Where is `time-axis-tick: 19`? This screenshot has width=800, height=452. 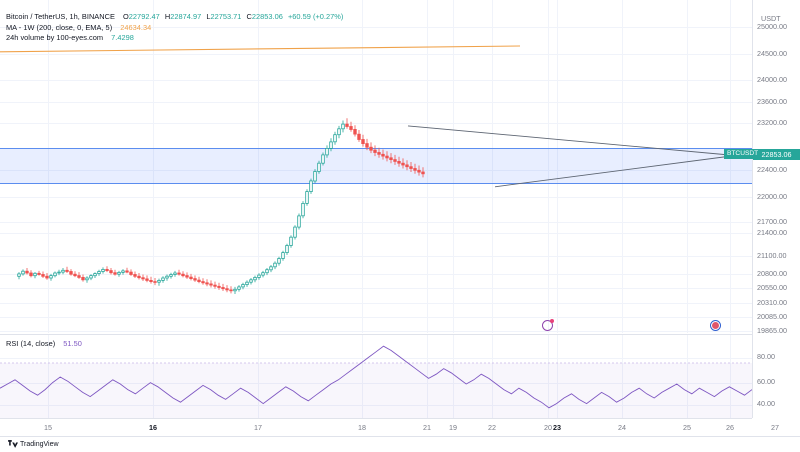
time-axis-tick: 19 is located at coordinates (453, 427).